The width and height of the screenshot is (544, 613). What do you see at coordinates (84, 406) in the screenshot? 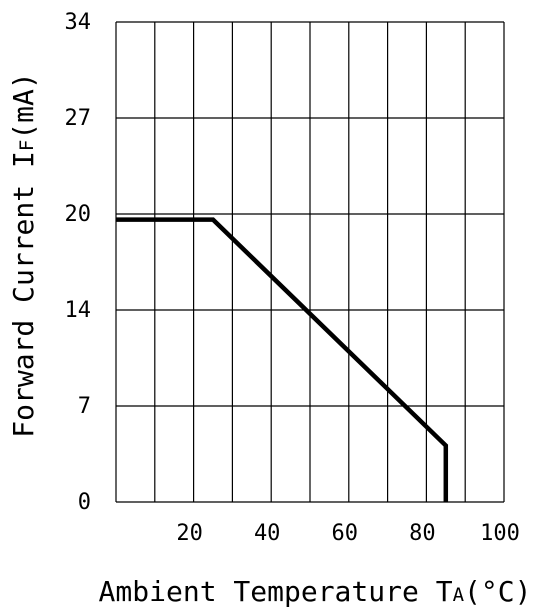
I see `y-tick-label: 7` at bounding box center [84, 406].